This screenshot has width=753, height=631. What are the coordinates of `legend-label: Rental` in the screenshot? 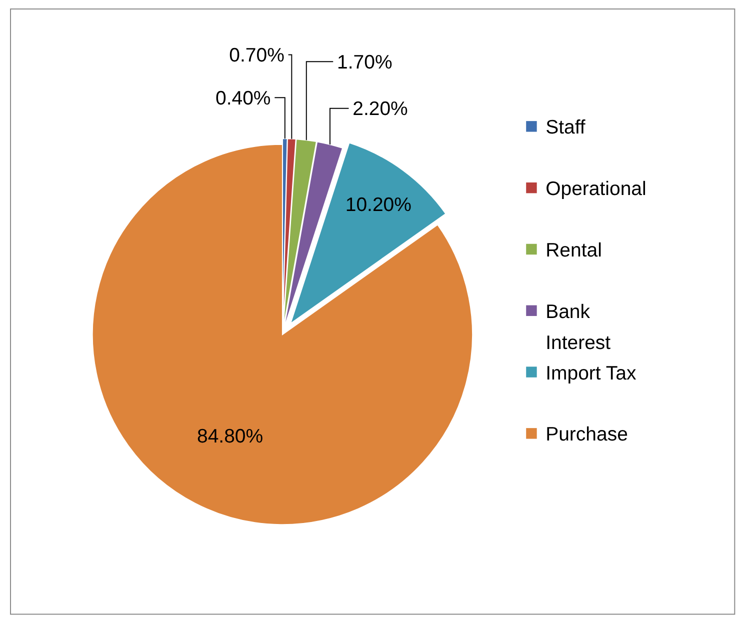 It's located at (574, 251).